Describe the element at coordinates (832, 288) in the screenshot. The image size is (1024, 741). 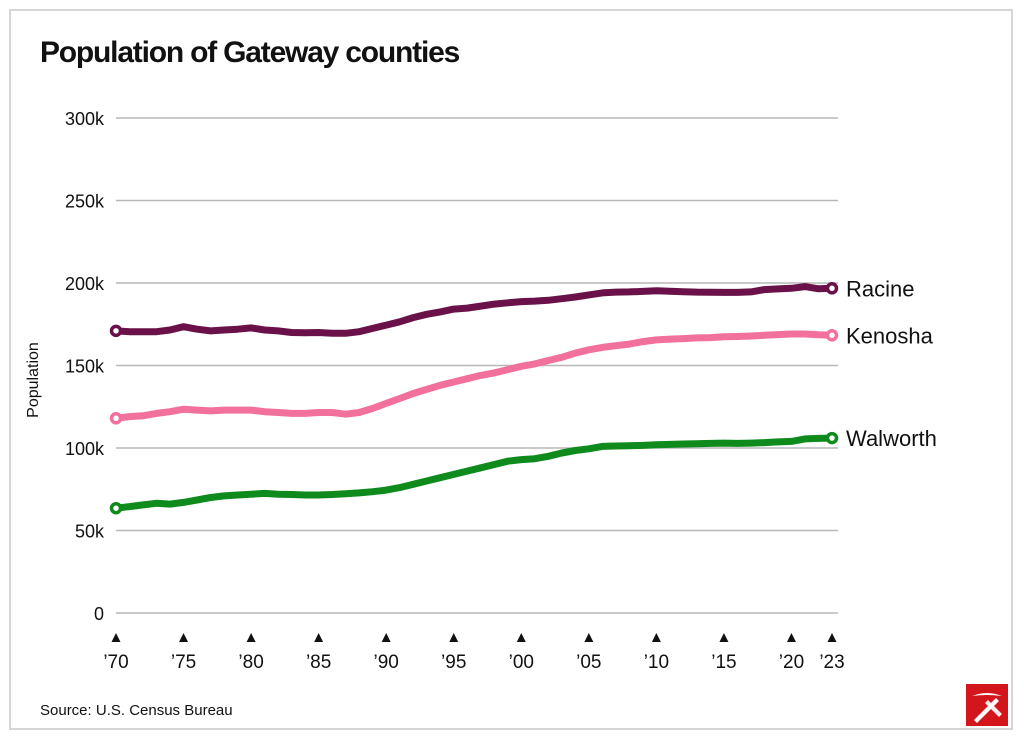
I see `racine-end-point` at that location.